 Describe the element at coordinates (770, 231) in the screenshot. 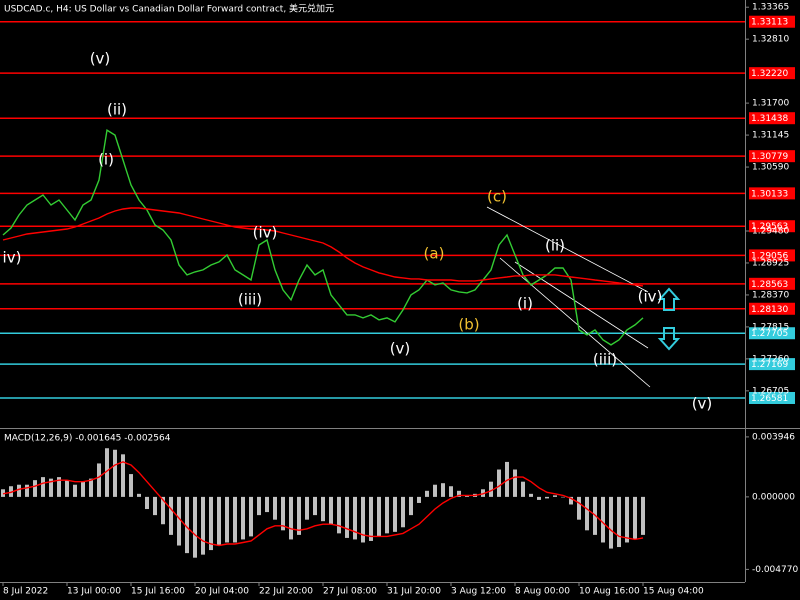

I see `y-tick-label: 1.29480` at that location.